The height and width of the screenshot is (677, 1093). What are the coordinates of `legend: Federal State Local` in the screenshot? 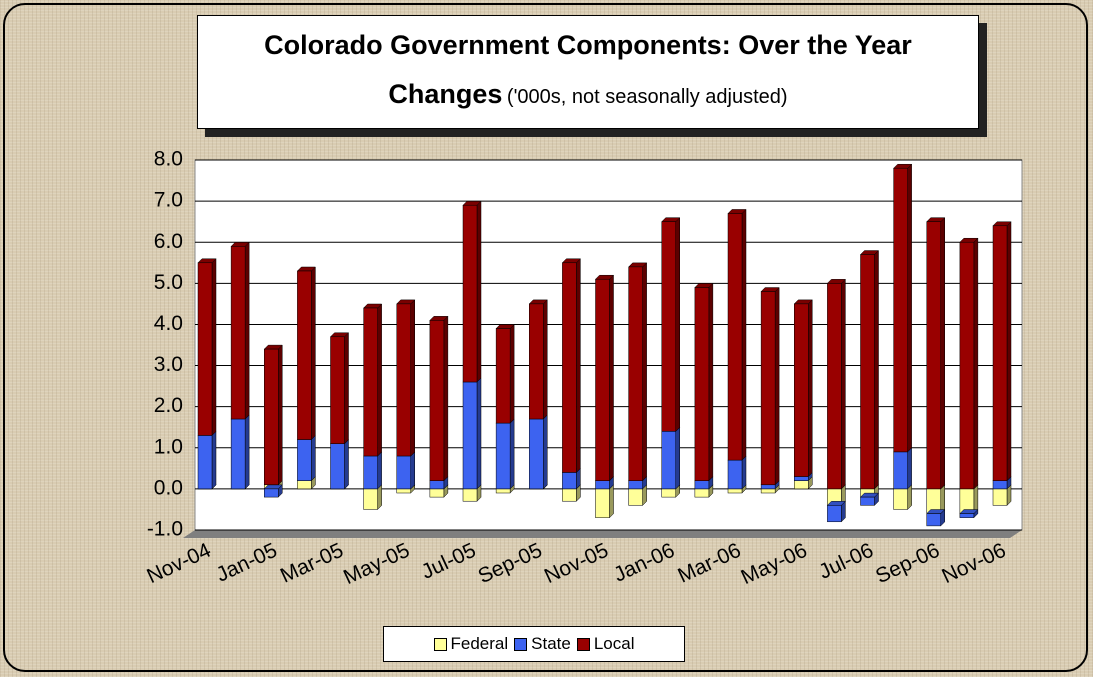 It's located at (534, 644).